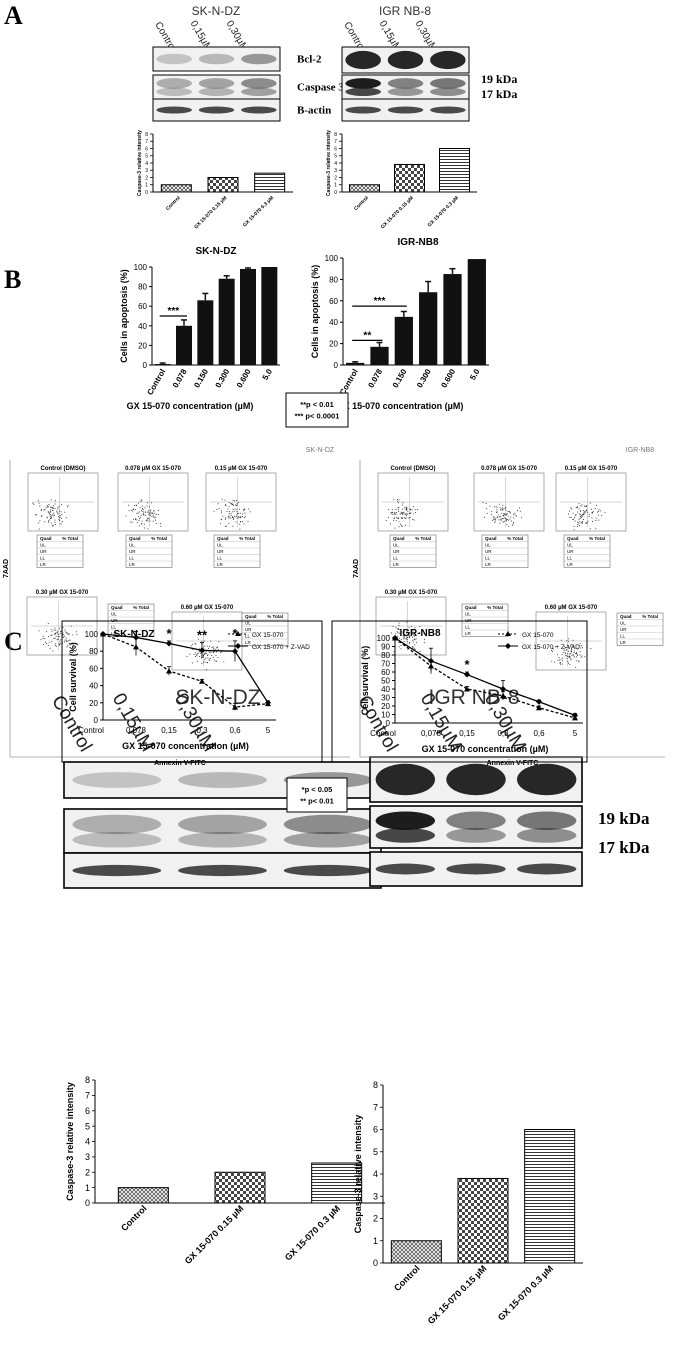 This screenshot has height=1363, width=685. Describe the element at coordinates (132, 551) in the screenshot. I see `quadrant-name: UR` at that location.